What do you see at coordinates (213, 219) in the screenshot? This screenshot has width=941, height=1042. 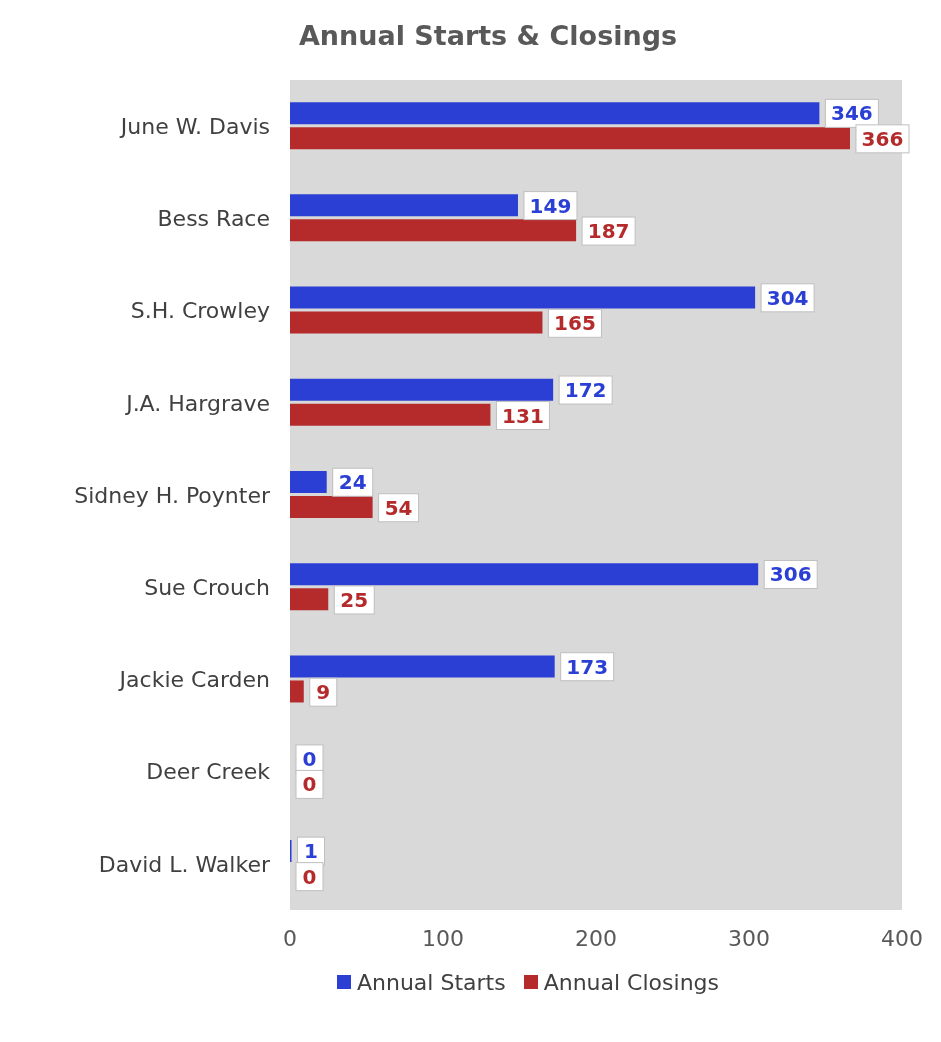 I see `y-tick-label: Bess Race` at bounding box center [213, 219].